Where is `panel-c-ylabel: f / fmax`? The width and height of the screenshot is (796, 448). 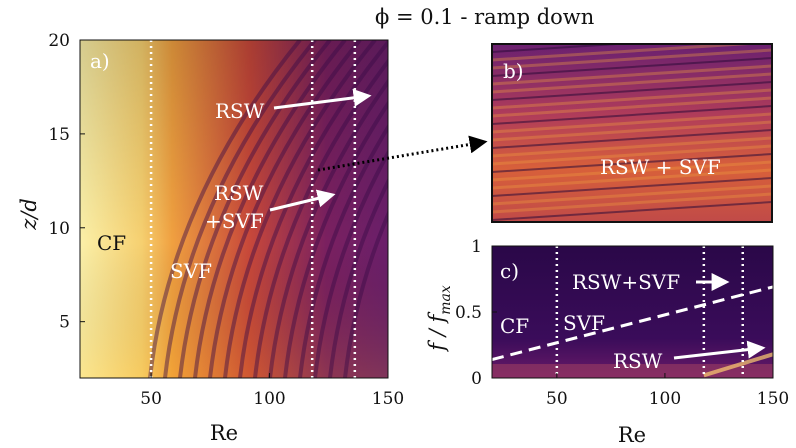
panel-c-ylabel: f / fmax is located at coordinates (439, 319).